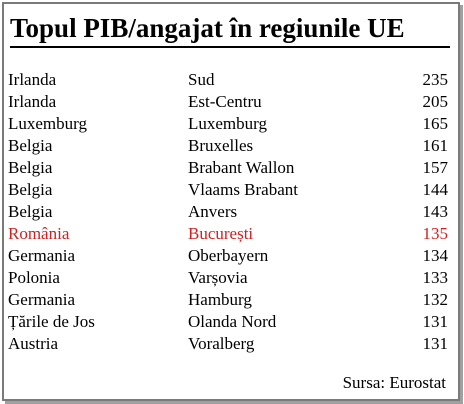  Describe the element at coordinates (201, 79) in the screenshot. I see `region-cell: Sud` at that location.